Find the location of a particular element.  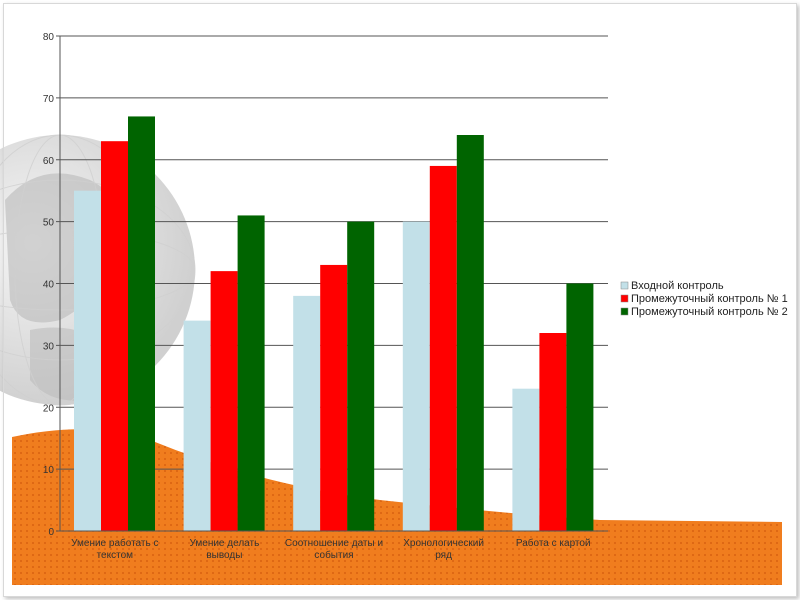

y-tick-label: 80 is located at coordinates (49, 37).